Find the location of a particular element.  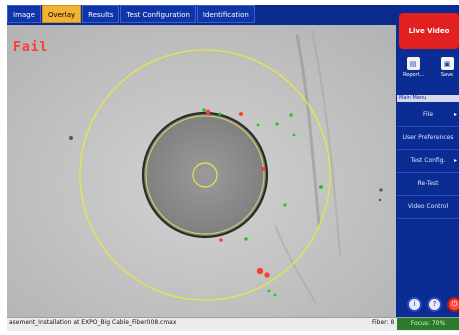

menu-item-video-control: Video Control is located at coordinates (428, 207).